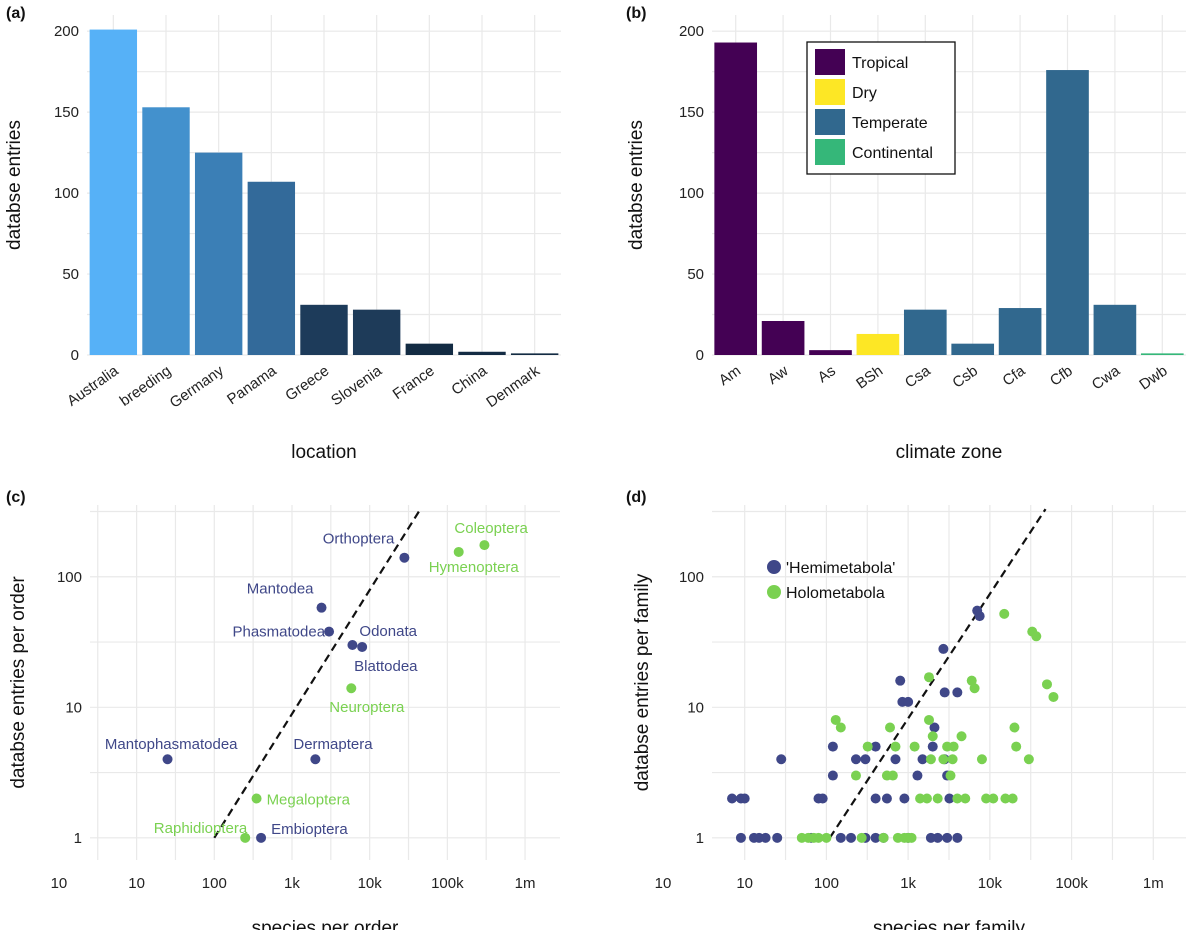  I want to click on point-label-mantodea: Mantodea, so click(280, 589).